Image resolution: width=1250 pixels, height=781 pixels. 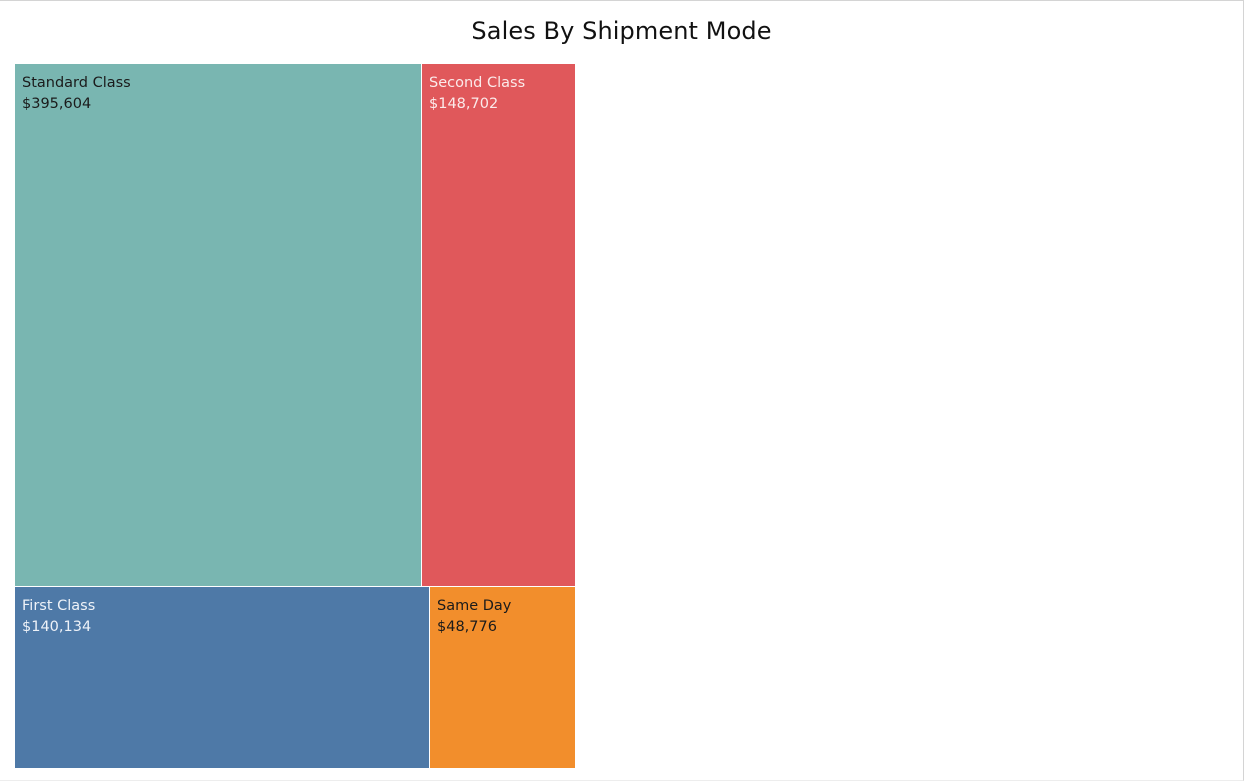 What do you see at coordinates (59, 606) in the screenshot?
I see `tile-label-first-class: First Class` at bounding box center [59, 606].